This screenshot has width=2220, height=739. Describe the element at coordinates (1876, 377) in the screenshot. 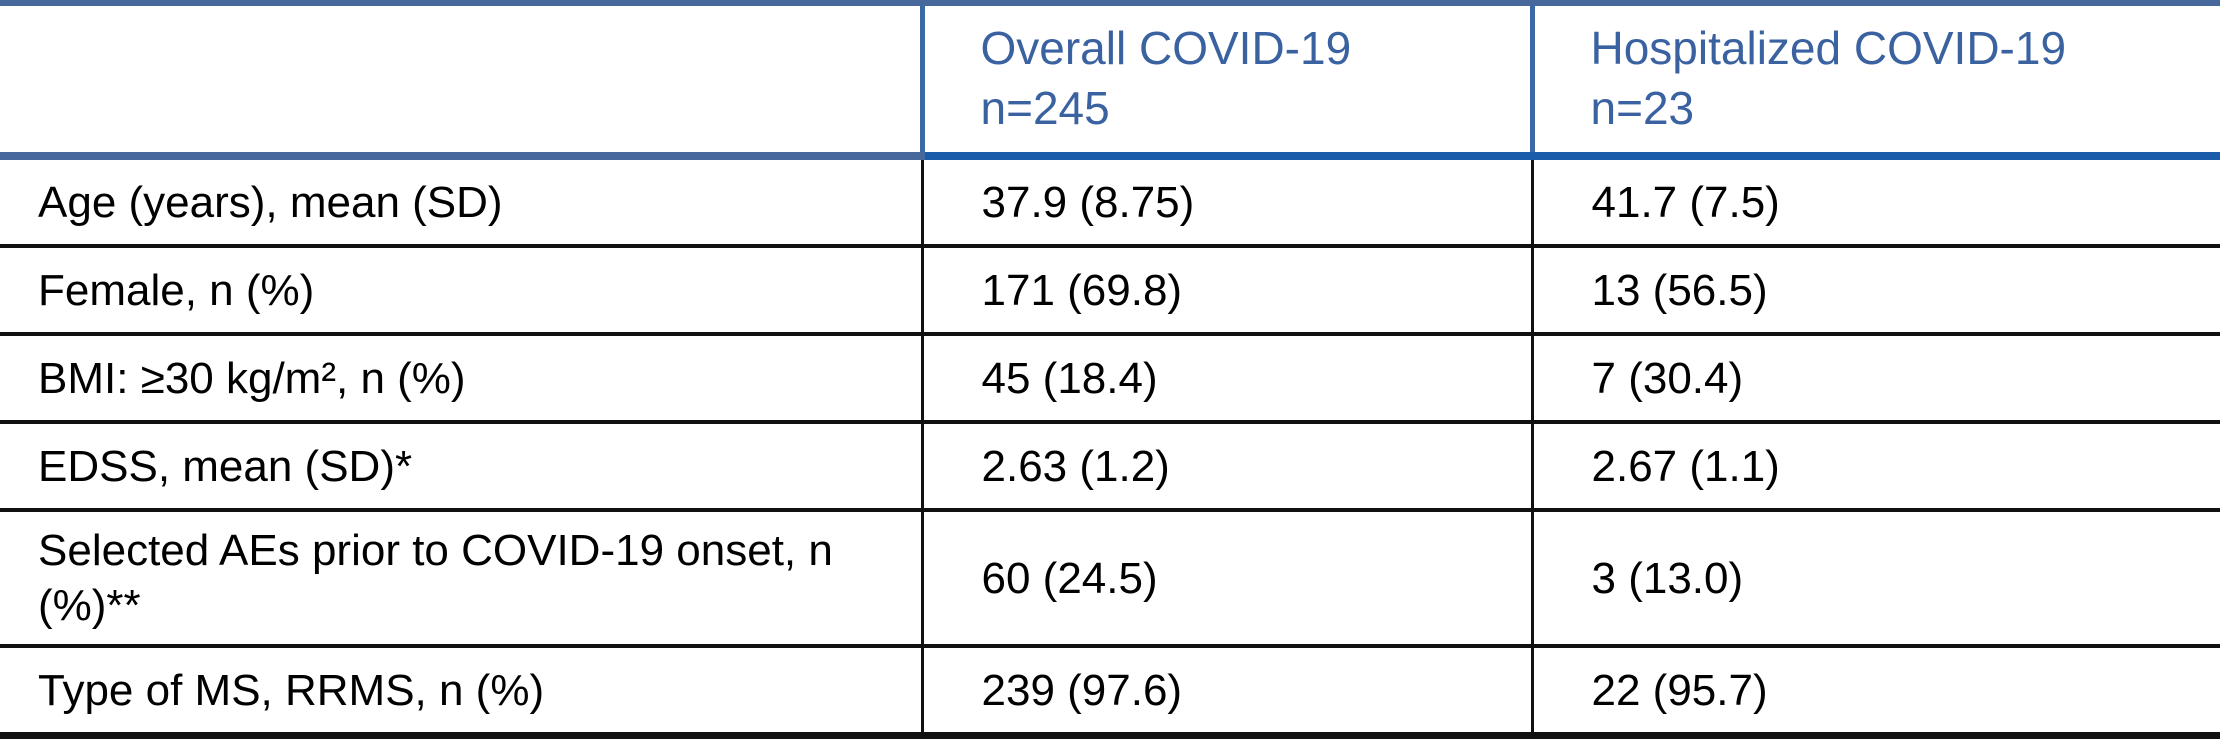

I see `cell-hospitalized: 7 (30.4)` at that location.